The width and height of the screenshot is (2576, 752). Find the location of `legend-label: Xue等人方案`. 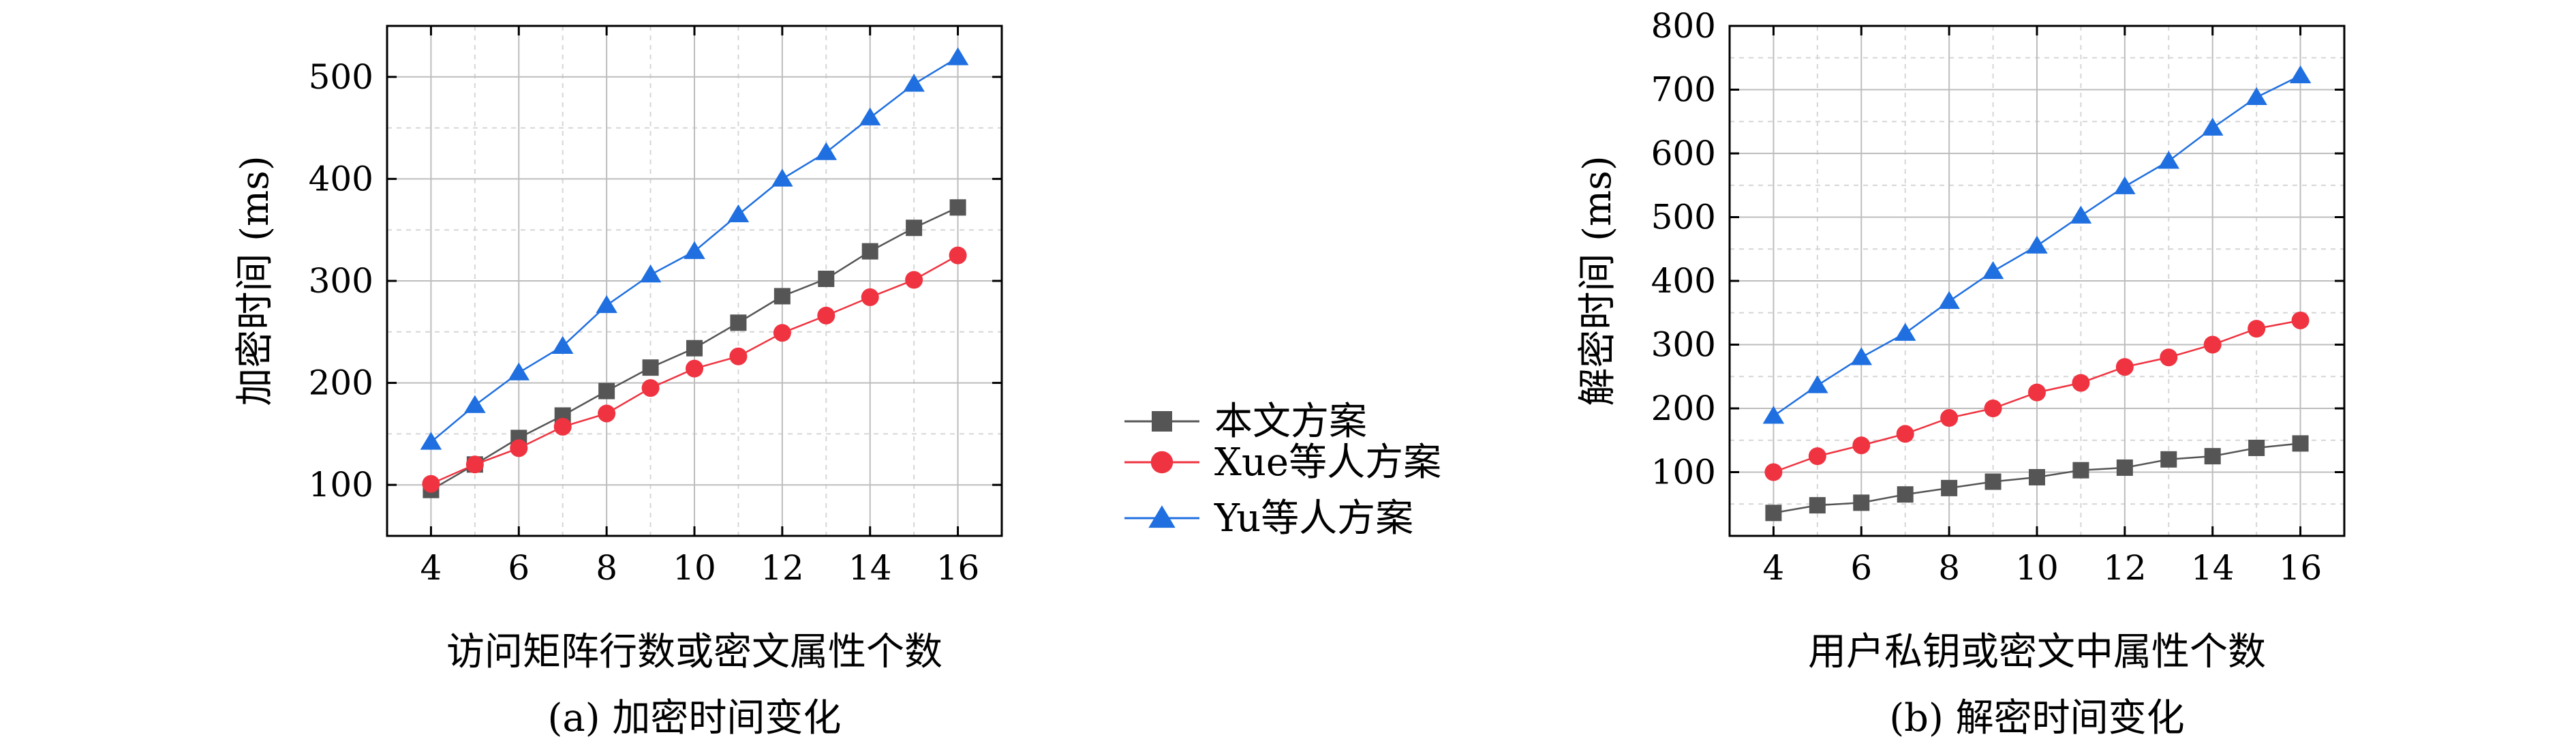

legend-label: Xue等人方案 is located at coordinates (1327, 463).